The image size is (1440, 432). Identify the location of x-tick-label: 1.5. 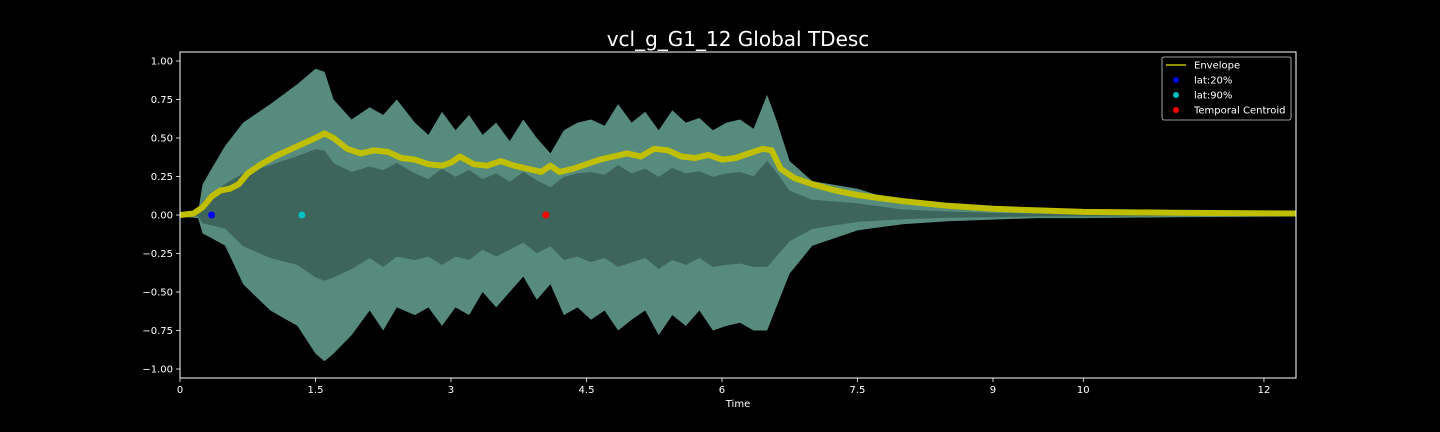
(316, 390).